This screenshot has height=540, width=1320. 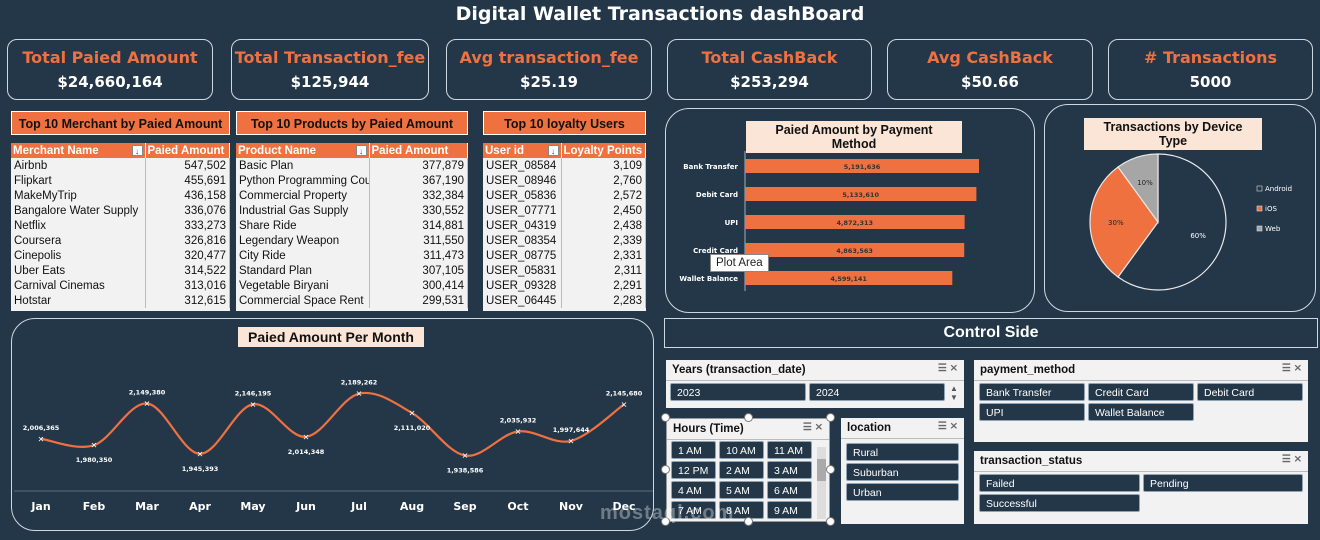 I want to click on kpi-label: Total Transaction_fee, so click(x=330, y=57).